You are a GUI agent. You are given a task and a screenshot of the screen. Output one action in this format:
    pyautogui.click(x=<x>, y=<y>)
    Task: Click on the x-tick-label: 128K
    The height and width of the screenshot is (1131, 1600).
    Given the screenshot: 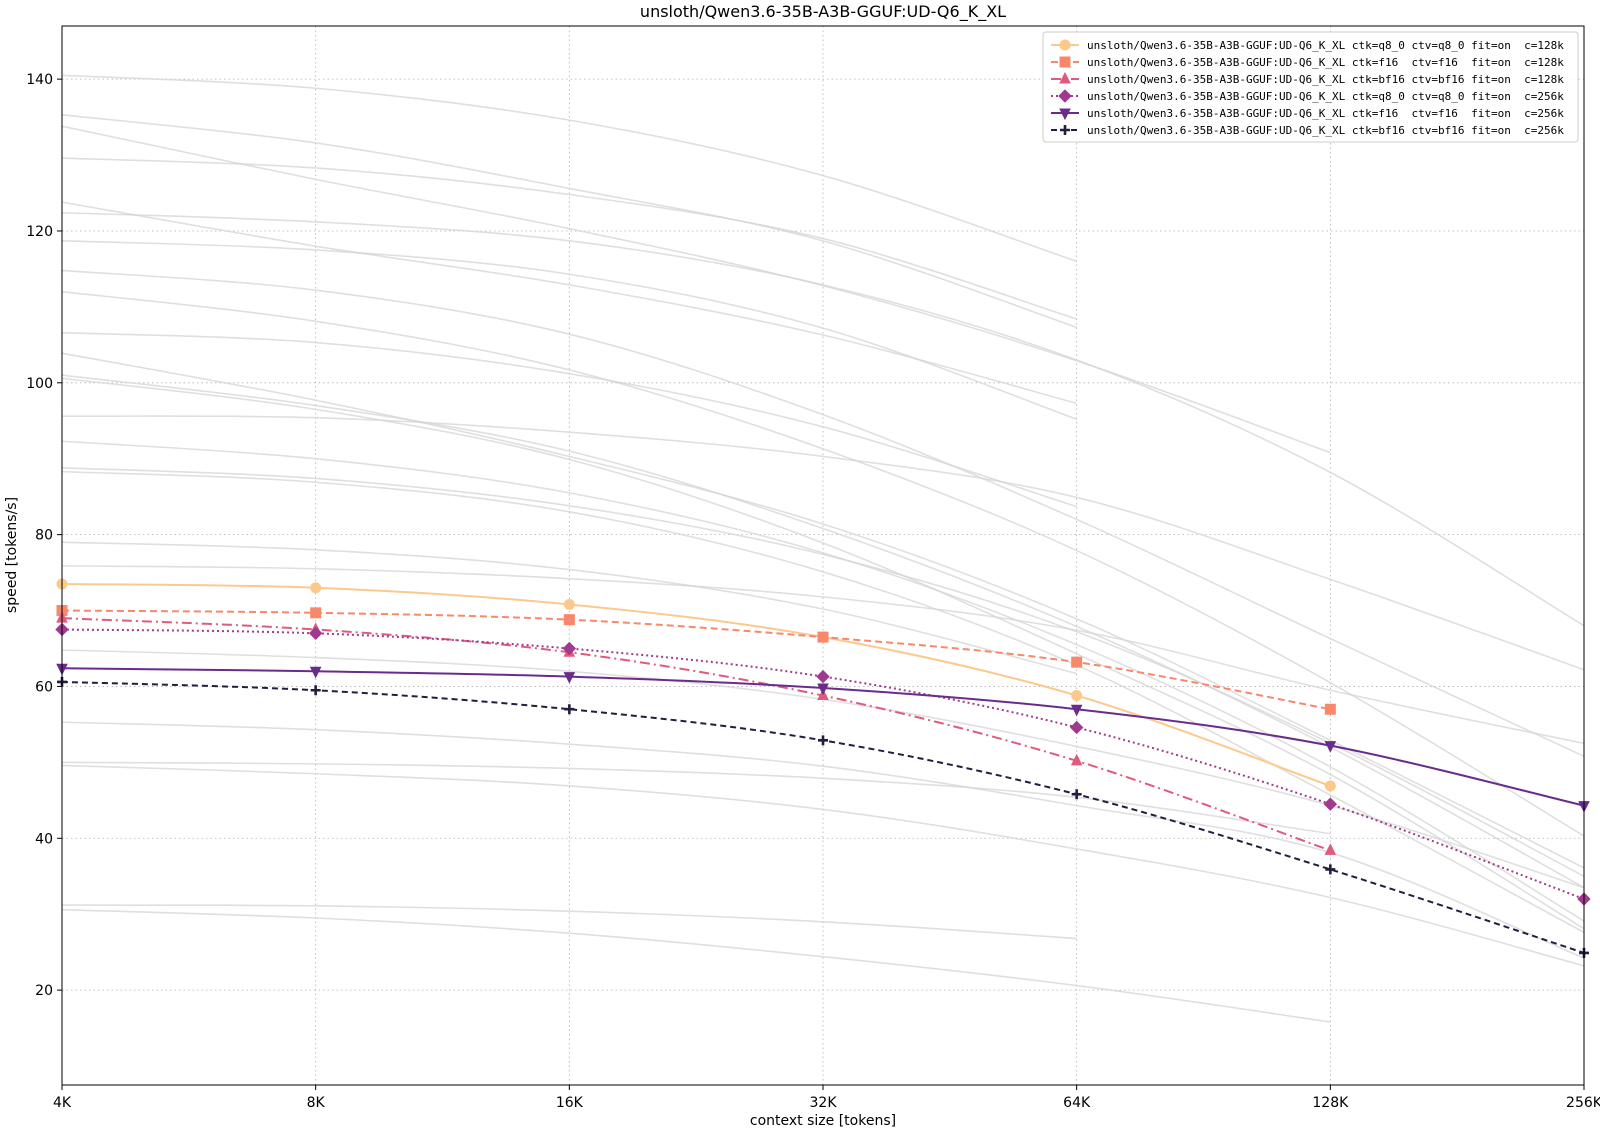 What is the action you would take?
    pyautogui.click(x=1330, y=1103)
    